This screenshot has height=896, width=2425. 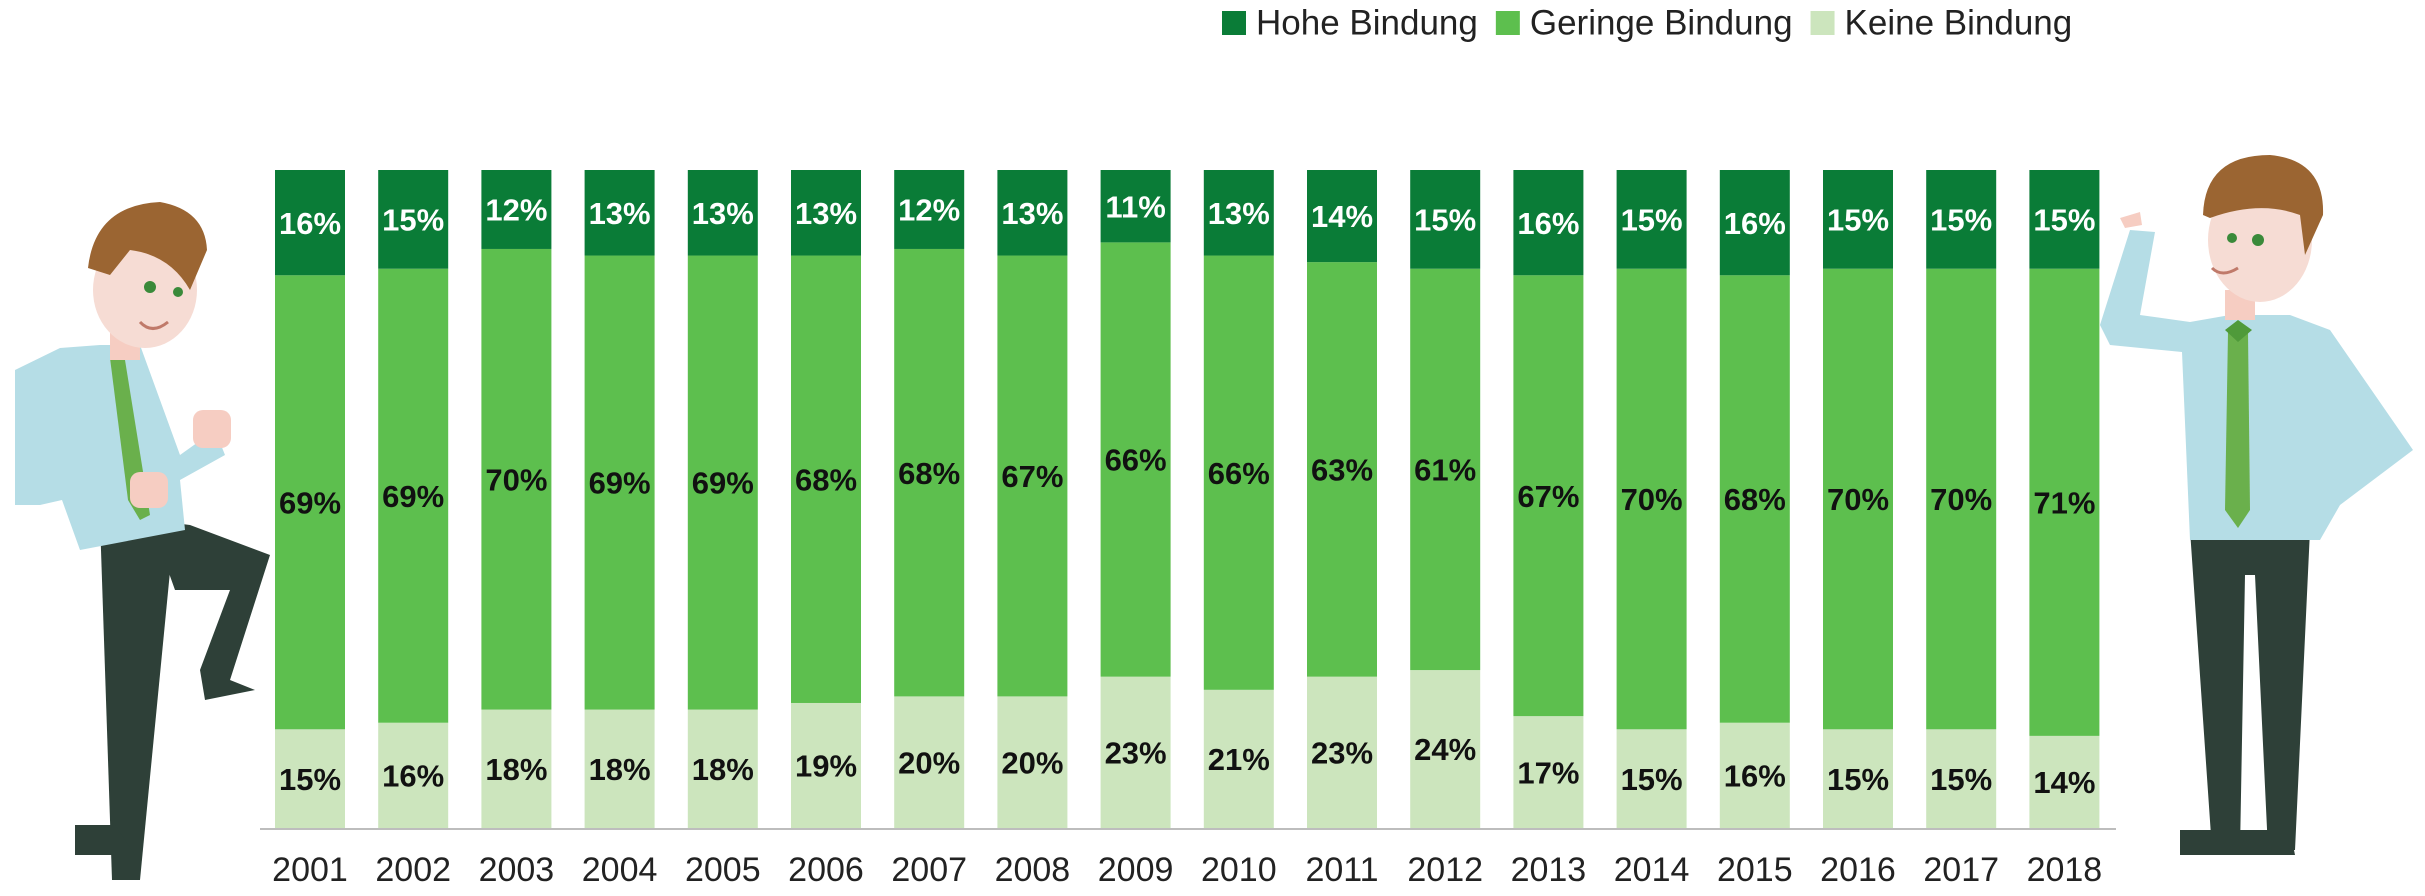 I want to click on left-person, so click(x=142, y=541).